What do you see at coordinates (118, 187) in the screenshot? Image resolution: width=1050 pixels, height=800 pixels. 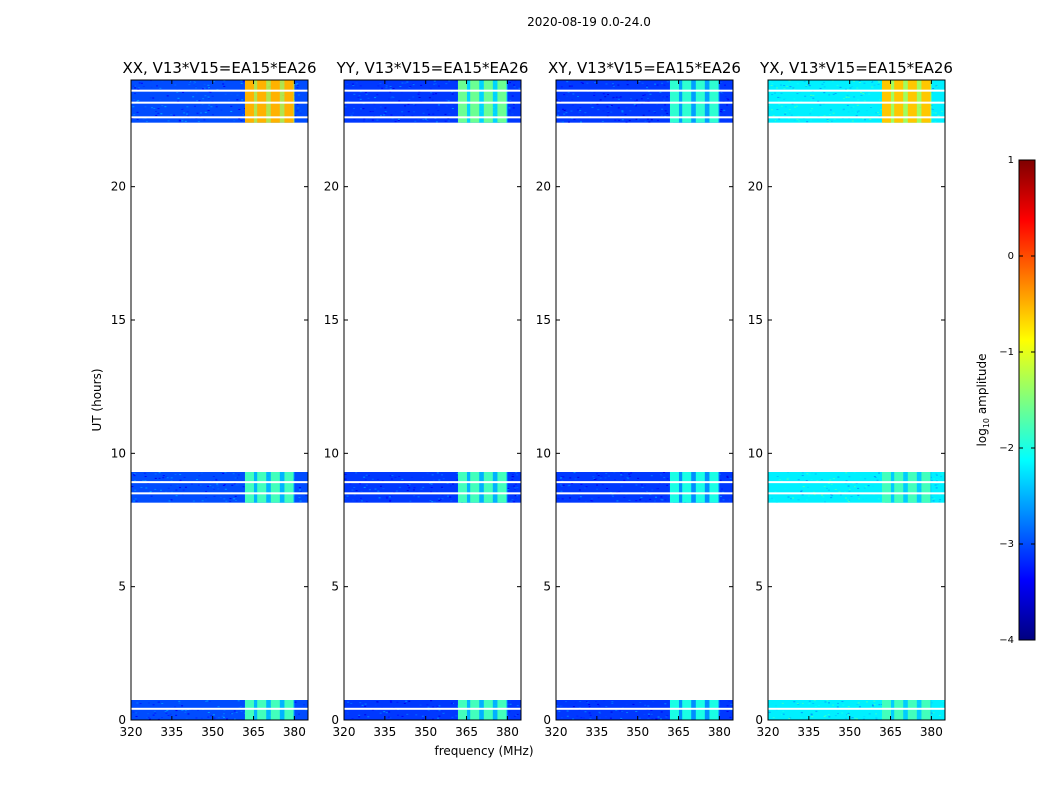 I see `y-tick-label: 20` at bounding box center [118, 187].